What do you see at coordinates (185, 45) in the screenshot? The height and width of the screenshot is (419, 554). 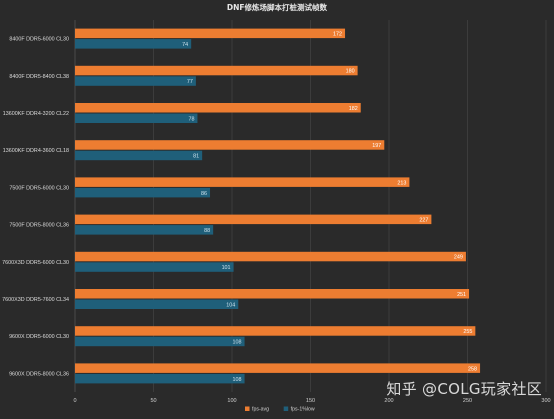 I see `data-label: 74` at bounding box center [185, 45].